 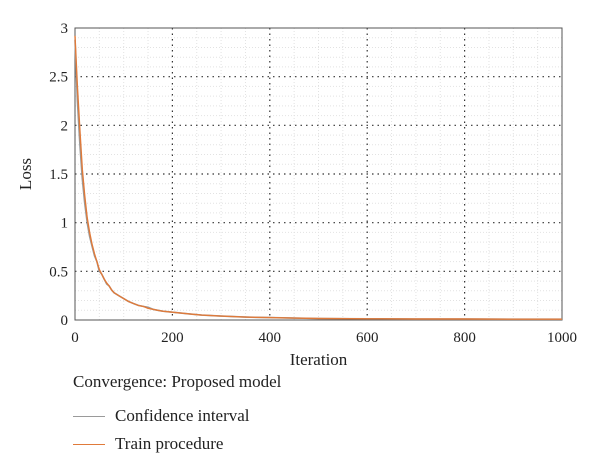 What do you see at coordinates (58, 78) in the screenshot?
I see `y-tick-label: 2.5` at bounding box center [58, 78].